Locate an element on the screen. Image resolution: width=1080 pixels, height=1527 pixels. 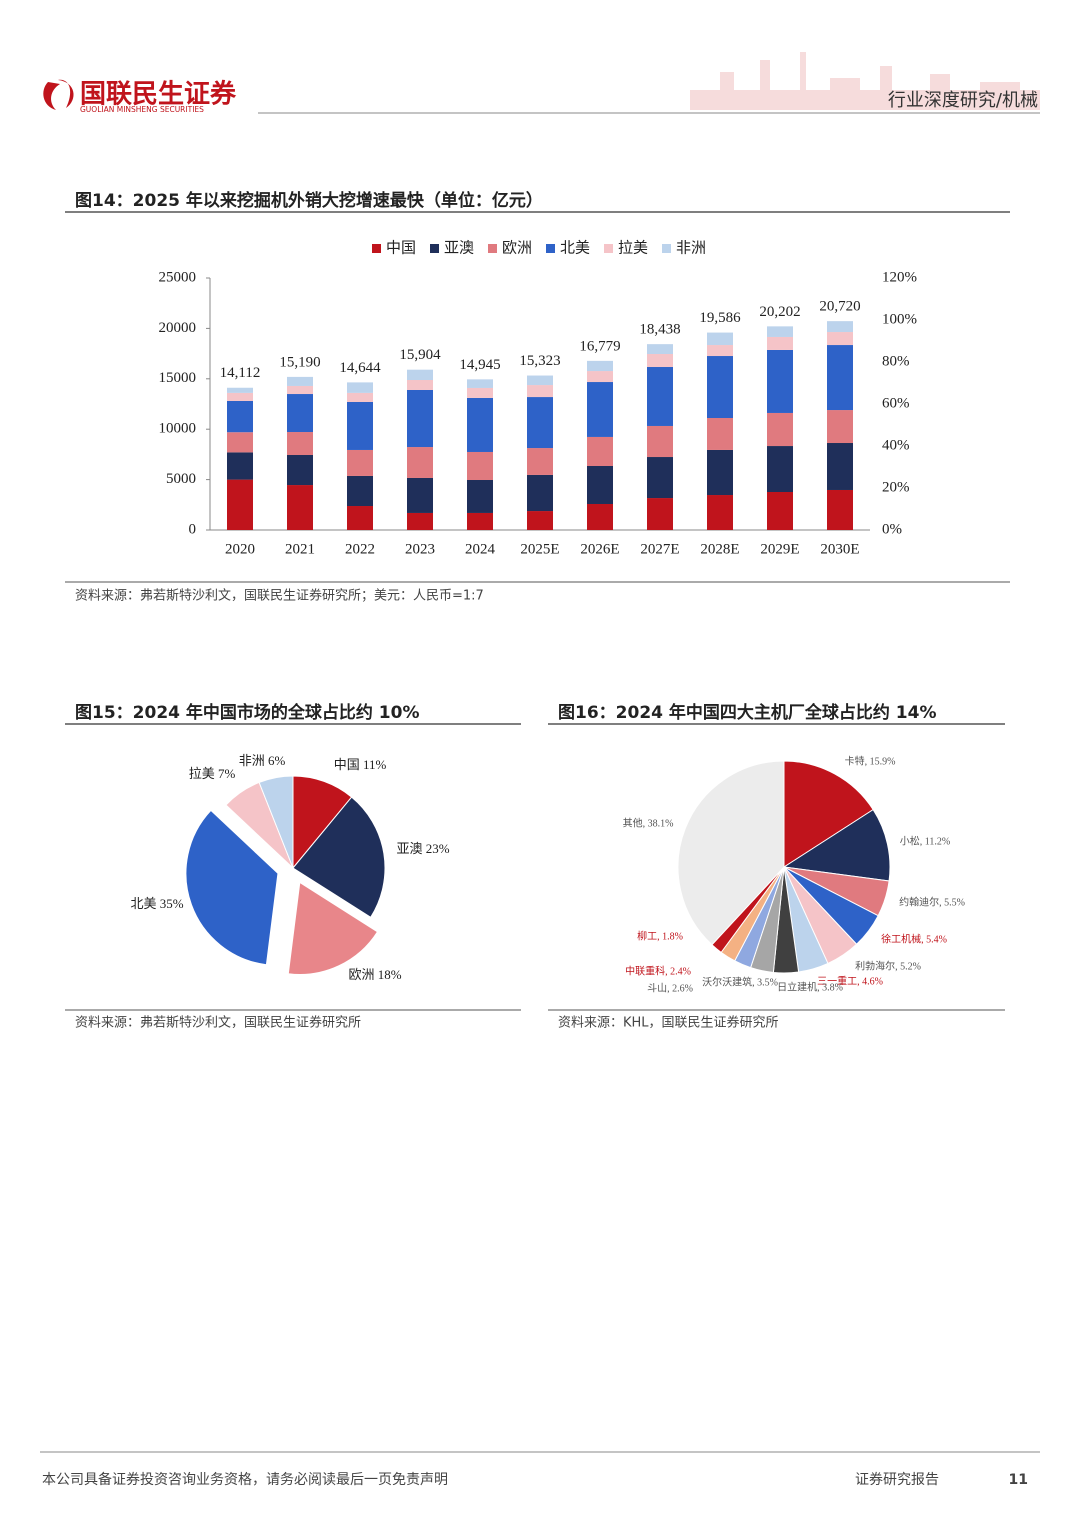
total-label: 20,202 is located at coordinates (779, 312).